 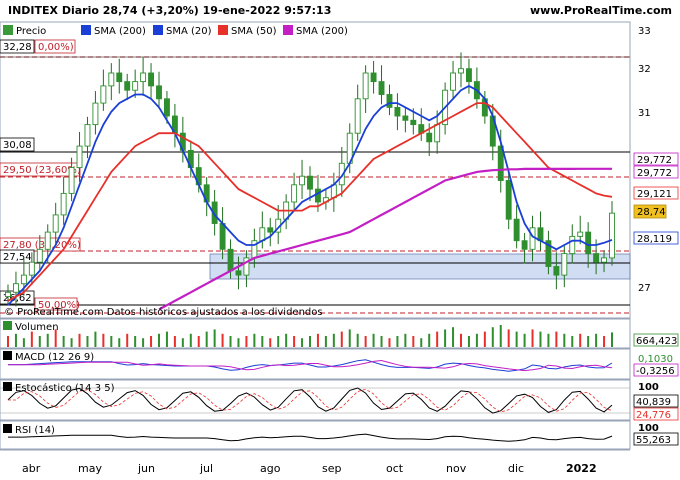 What do you see at coordinates (644, 31) in the screenshot?
I see `axis-tick-33: 33` at bounding box center [644, 31].